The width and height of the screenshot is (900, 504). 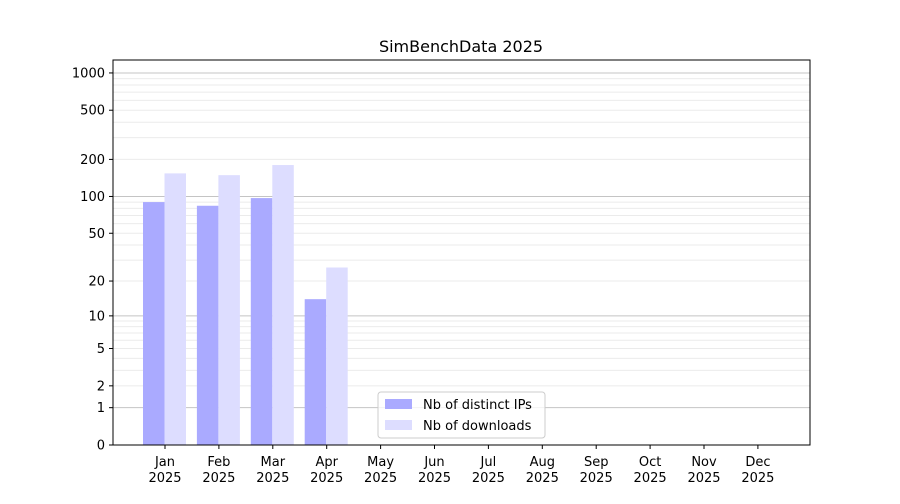 I want to click on y-tick-label: 10, so click(x=96, y=316).